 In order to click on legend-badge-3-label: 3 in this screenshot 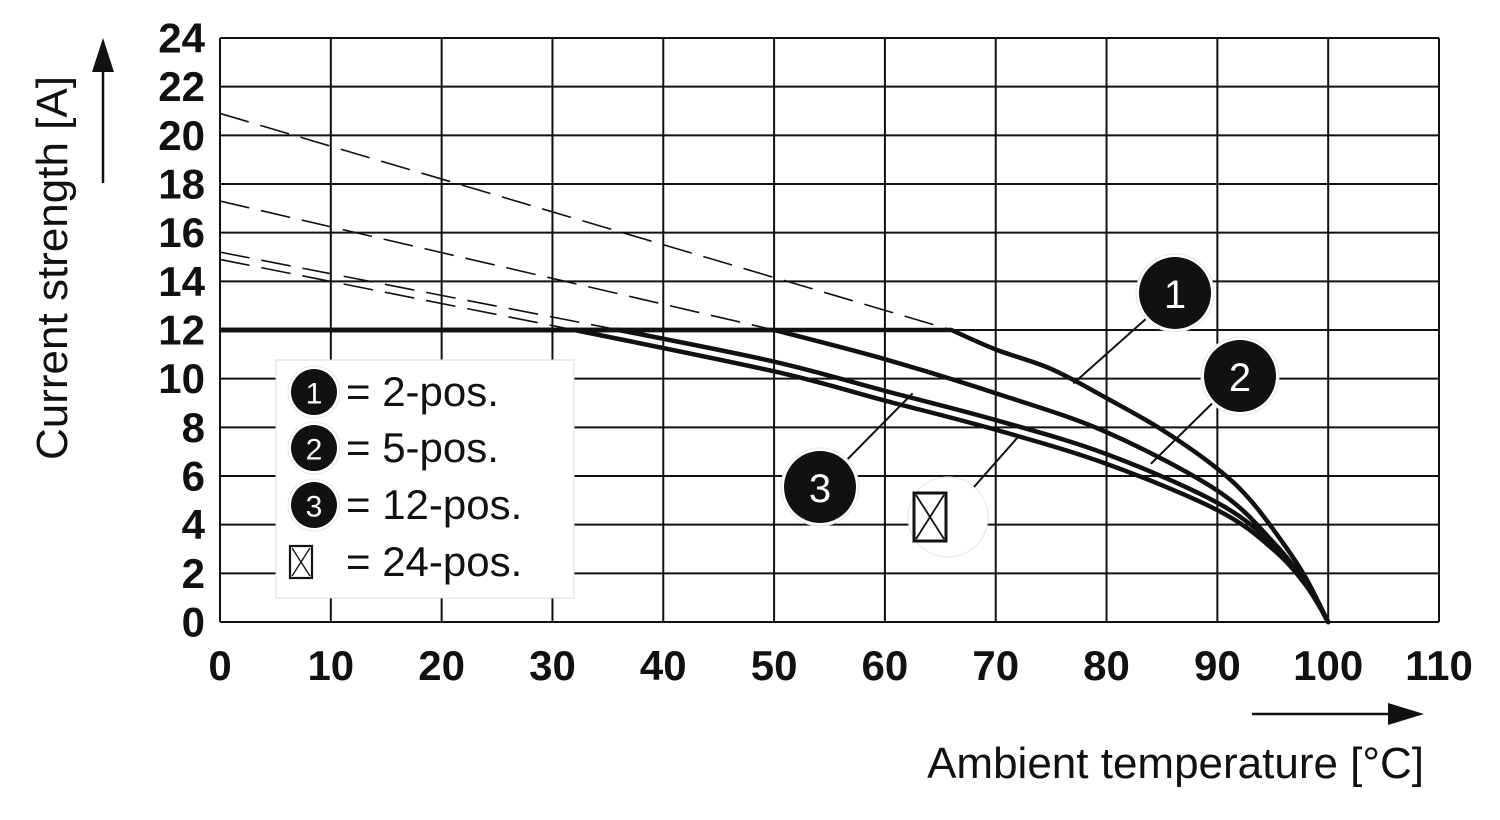, I will do `click(314, 507)`.